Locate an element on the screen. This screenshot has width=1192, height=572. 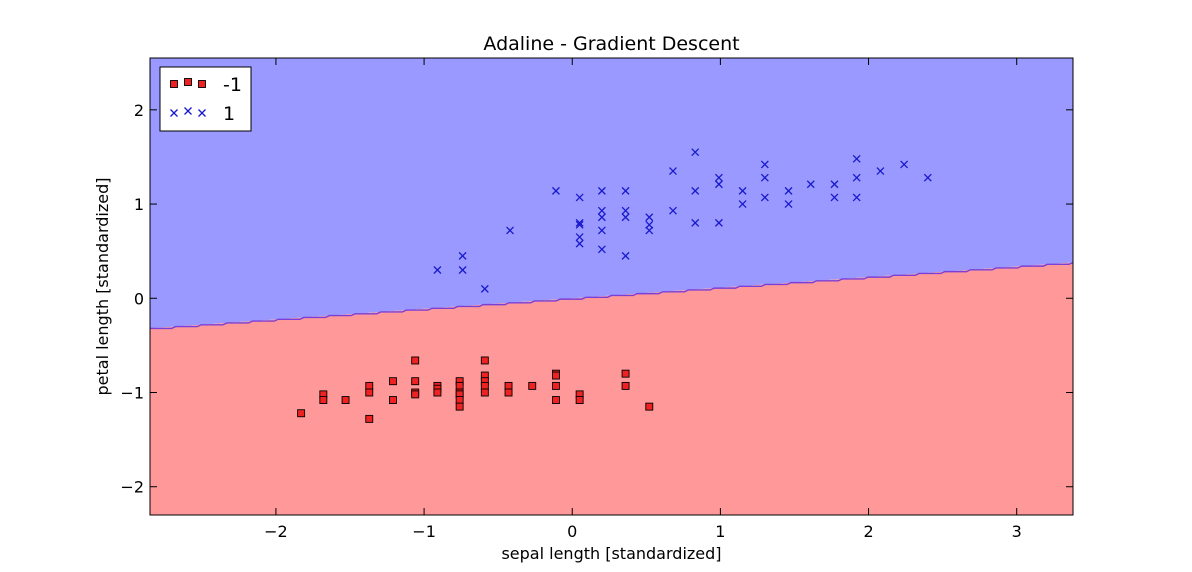
legend-box is located at coordinates (205, 99).